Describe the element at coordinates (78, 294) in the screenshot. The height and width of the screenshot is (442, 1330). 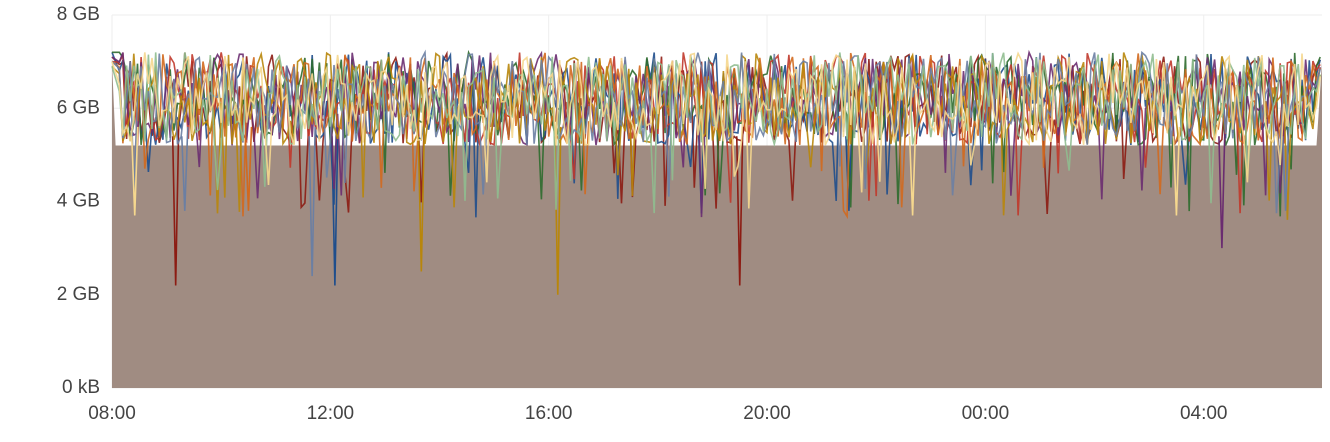
I see `y-tick-label: 2 GB` at that location.